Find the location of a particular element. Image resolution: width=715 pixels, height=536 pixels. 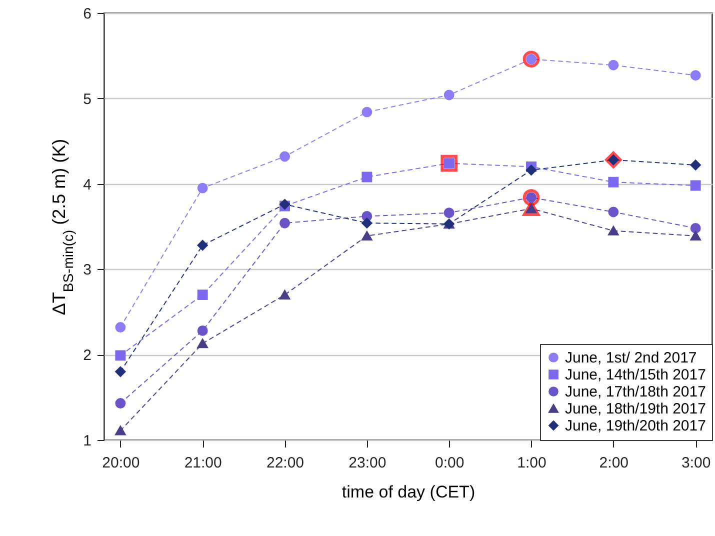

x-tick-label: 20:00 is located at coordinates (121, 463).